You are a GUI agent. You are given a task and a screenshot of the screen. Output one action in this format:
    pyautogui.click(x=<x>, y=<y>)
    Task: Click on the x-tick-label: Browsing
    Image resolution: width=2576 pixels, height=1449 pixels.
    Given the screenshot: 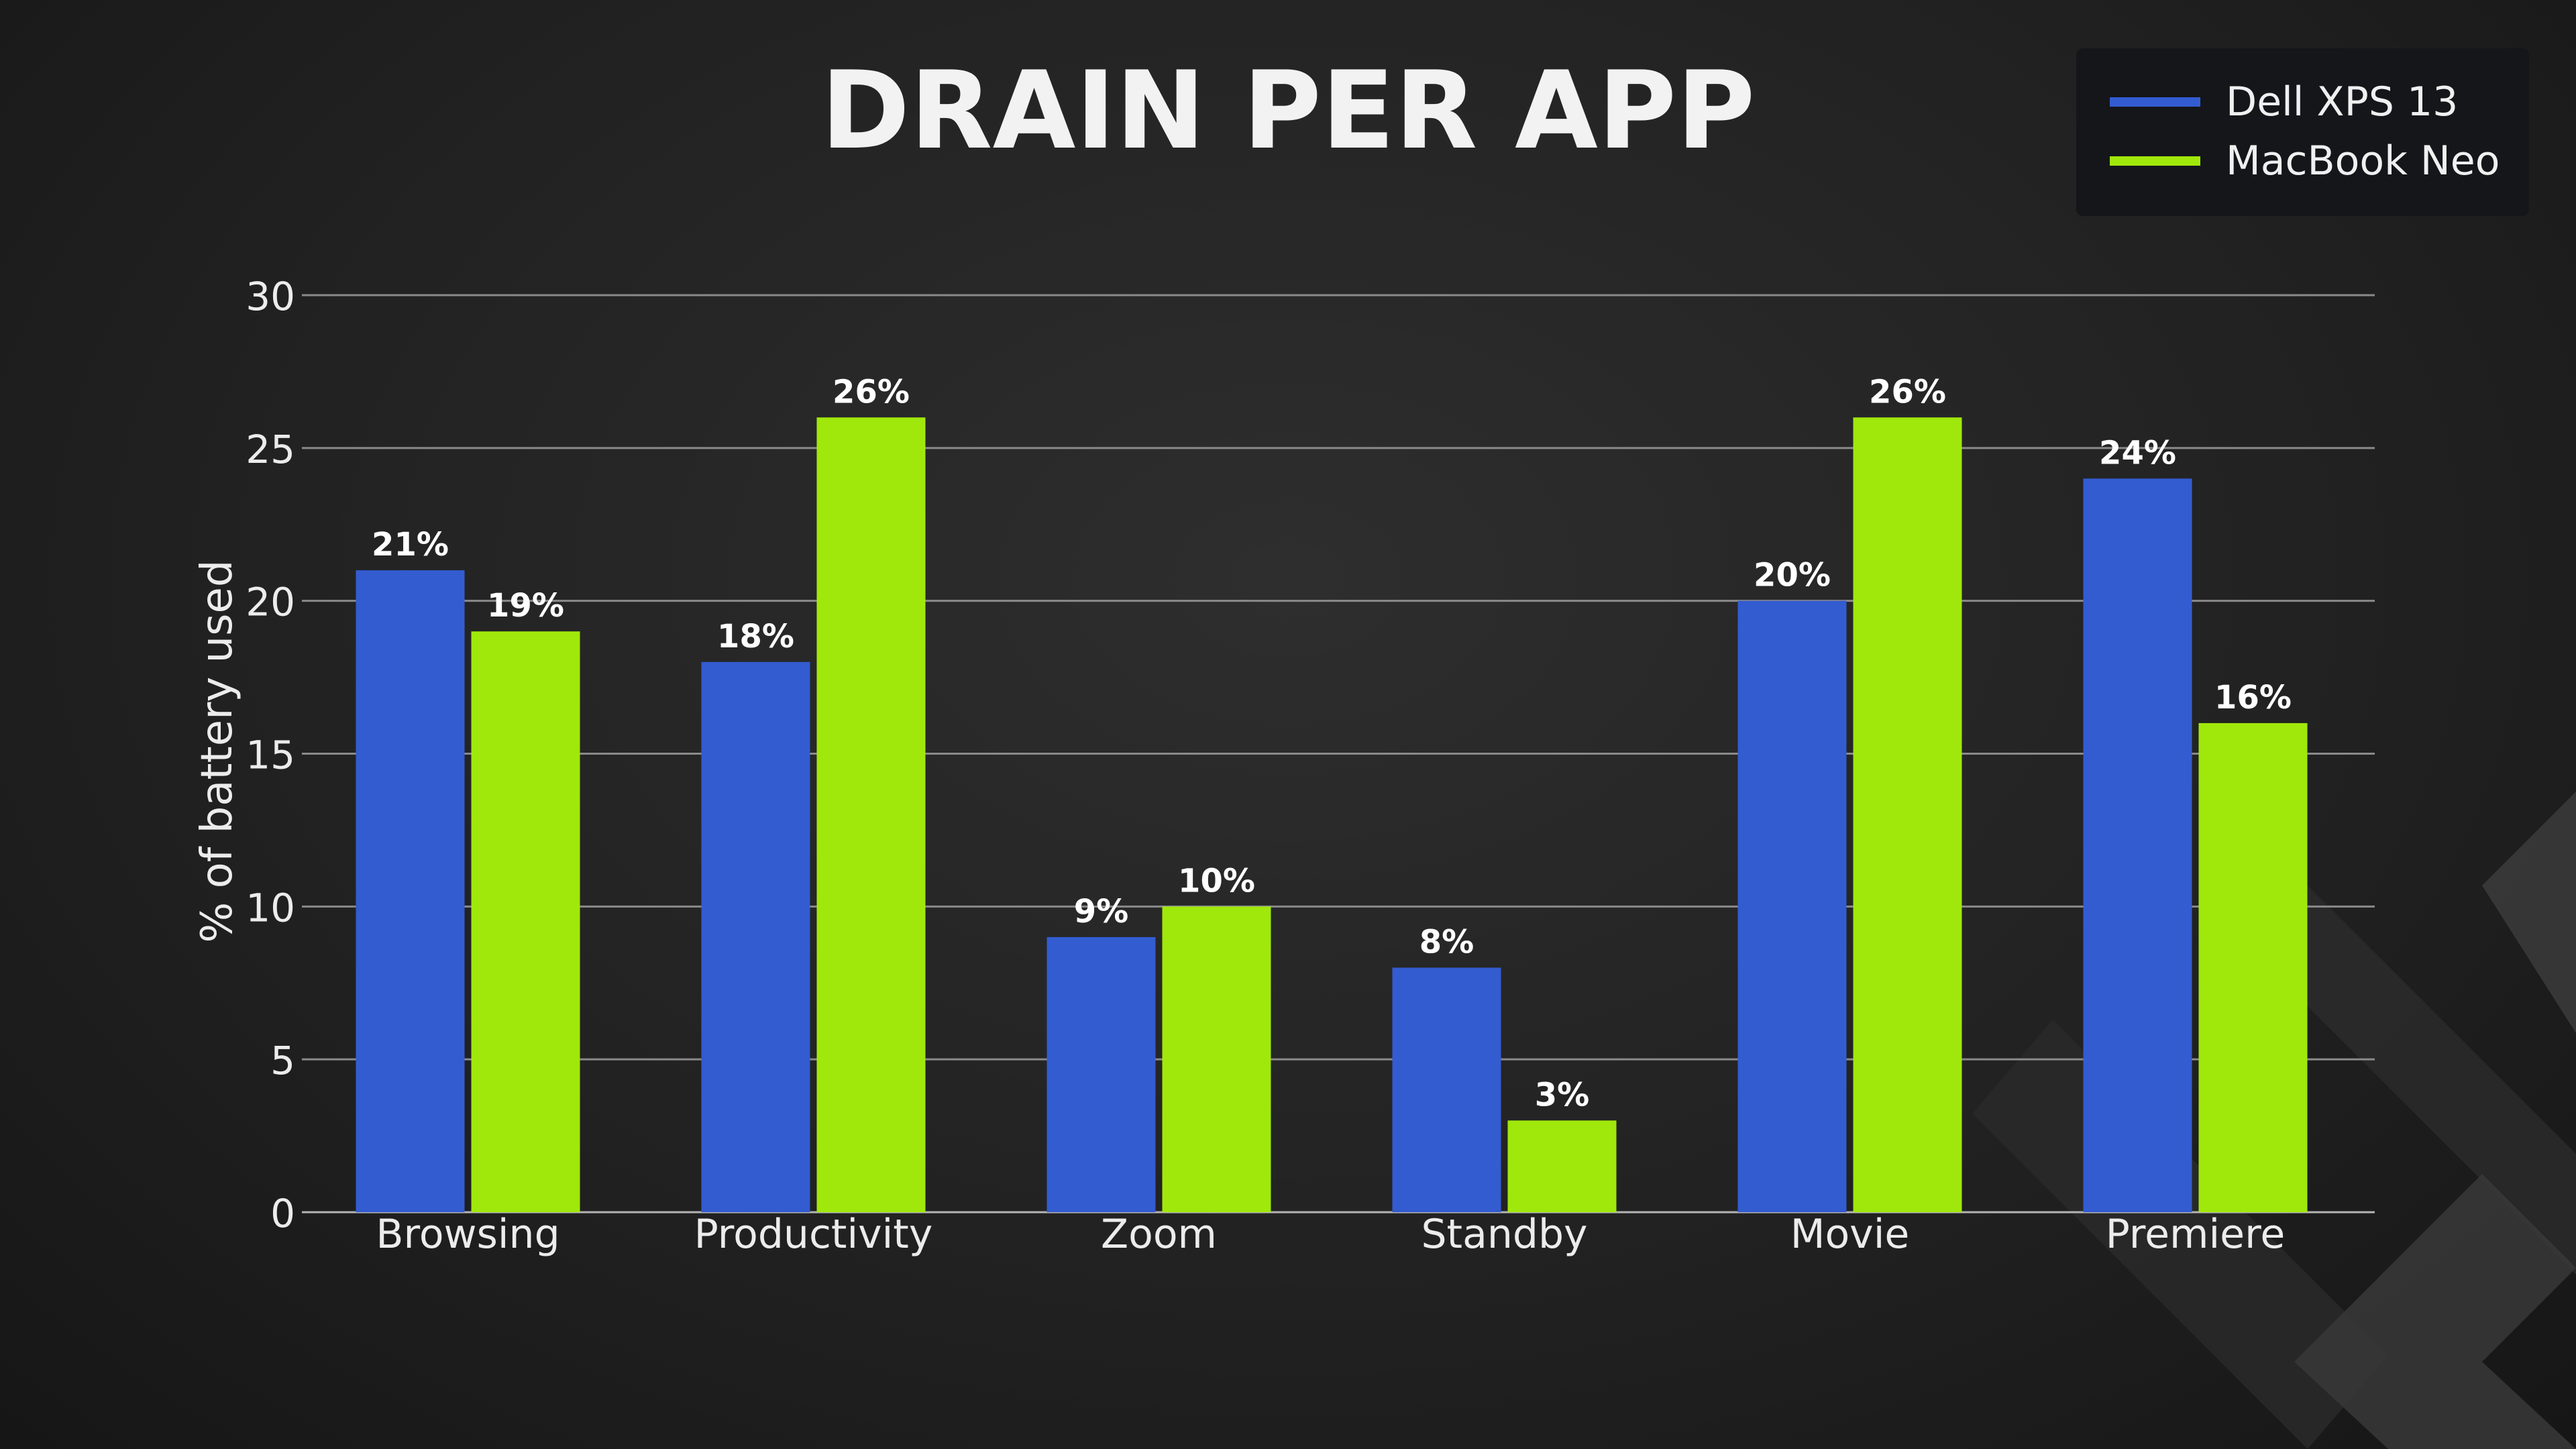 What is the action you would take?
    pyautogui.click(x=467, y=1234)
    